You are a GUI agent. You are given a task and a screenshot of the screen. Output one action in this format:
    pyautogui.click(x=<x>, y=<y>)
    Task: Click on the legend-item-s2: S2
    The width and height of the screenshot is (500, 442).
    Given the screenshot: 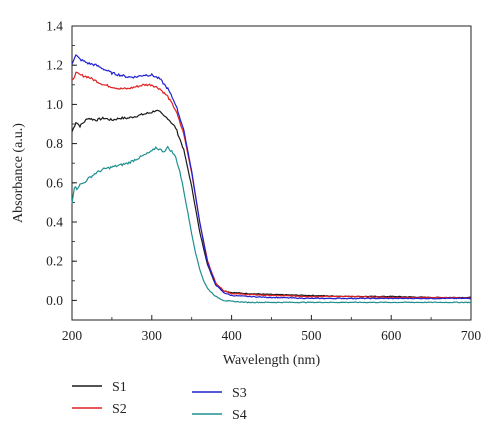 What is the action you would take?
    pyautogui.click(x=99, y=409)
    